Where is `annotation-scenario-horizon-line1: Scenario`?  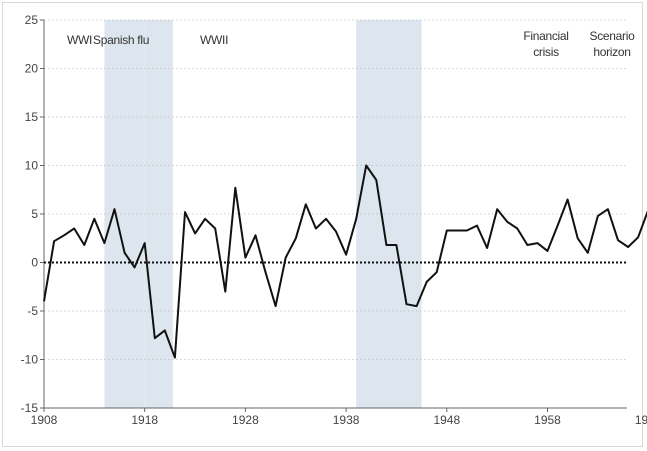 annotation-scenario-horizon-line1: Scenario is located at coordinates (613, 36).